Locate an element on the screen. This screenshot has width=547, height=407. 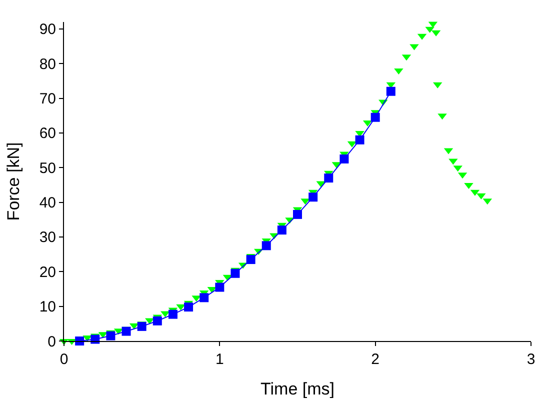
y-axis-title: Force [kN] is located at coordinates (13, 181).